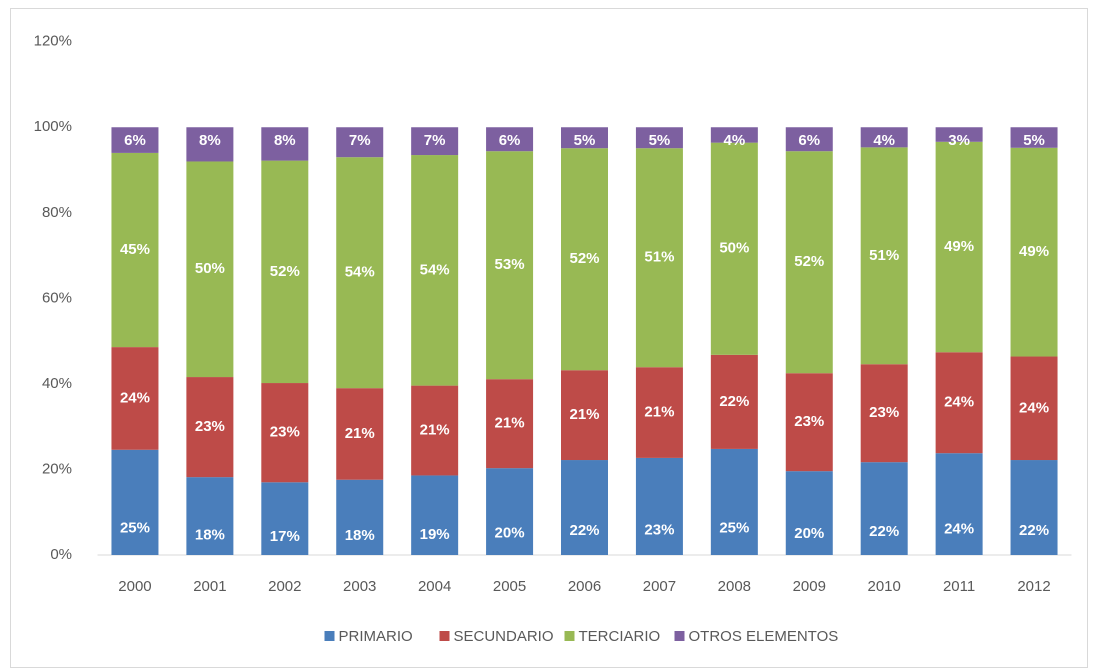 Image resolution: width=1095 pixels, height=671 pixels. What do you see at coordinates (360, 535) in the screenshot?
I see `data-label: 18%` at bounding box center [360, 535].